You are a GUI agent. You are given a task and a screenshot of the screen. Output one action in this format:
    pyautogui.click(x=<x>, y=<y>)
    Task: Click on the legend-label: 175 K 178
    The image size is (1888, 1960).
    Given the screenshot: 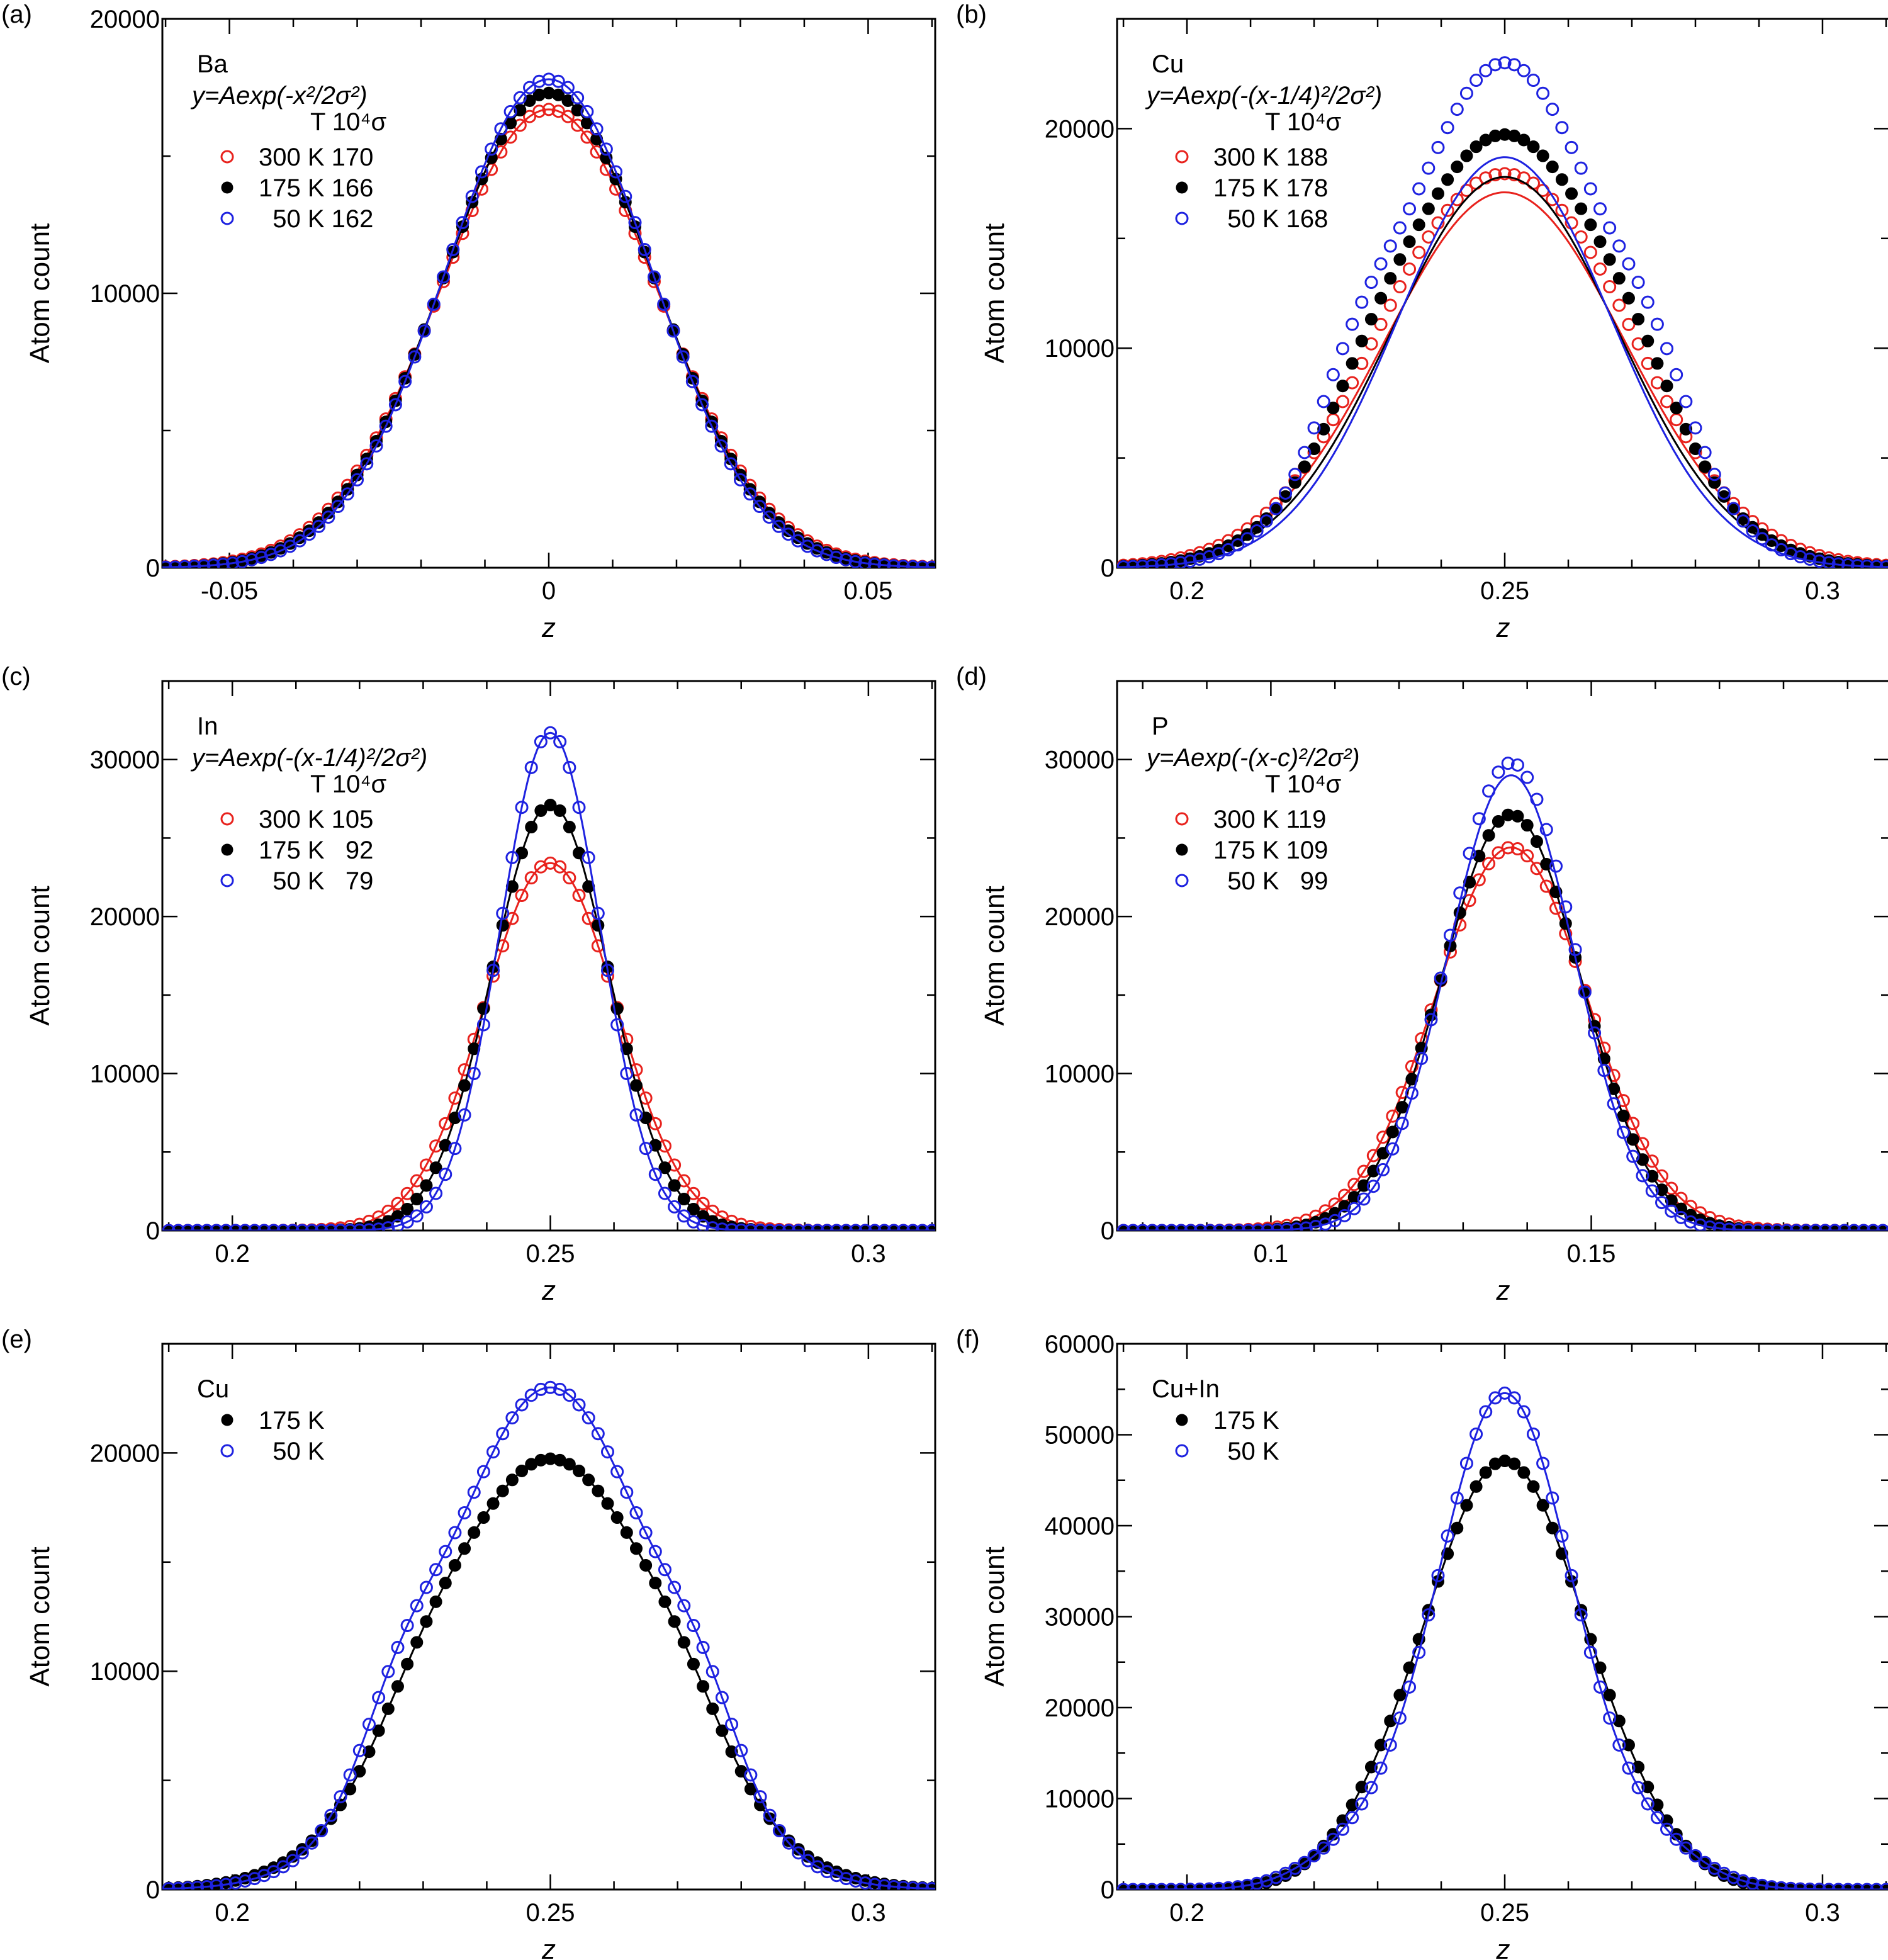 What is the action you would take?
    pyautogui.click(x=1270, y=188)
    